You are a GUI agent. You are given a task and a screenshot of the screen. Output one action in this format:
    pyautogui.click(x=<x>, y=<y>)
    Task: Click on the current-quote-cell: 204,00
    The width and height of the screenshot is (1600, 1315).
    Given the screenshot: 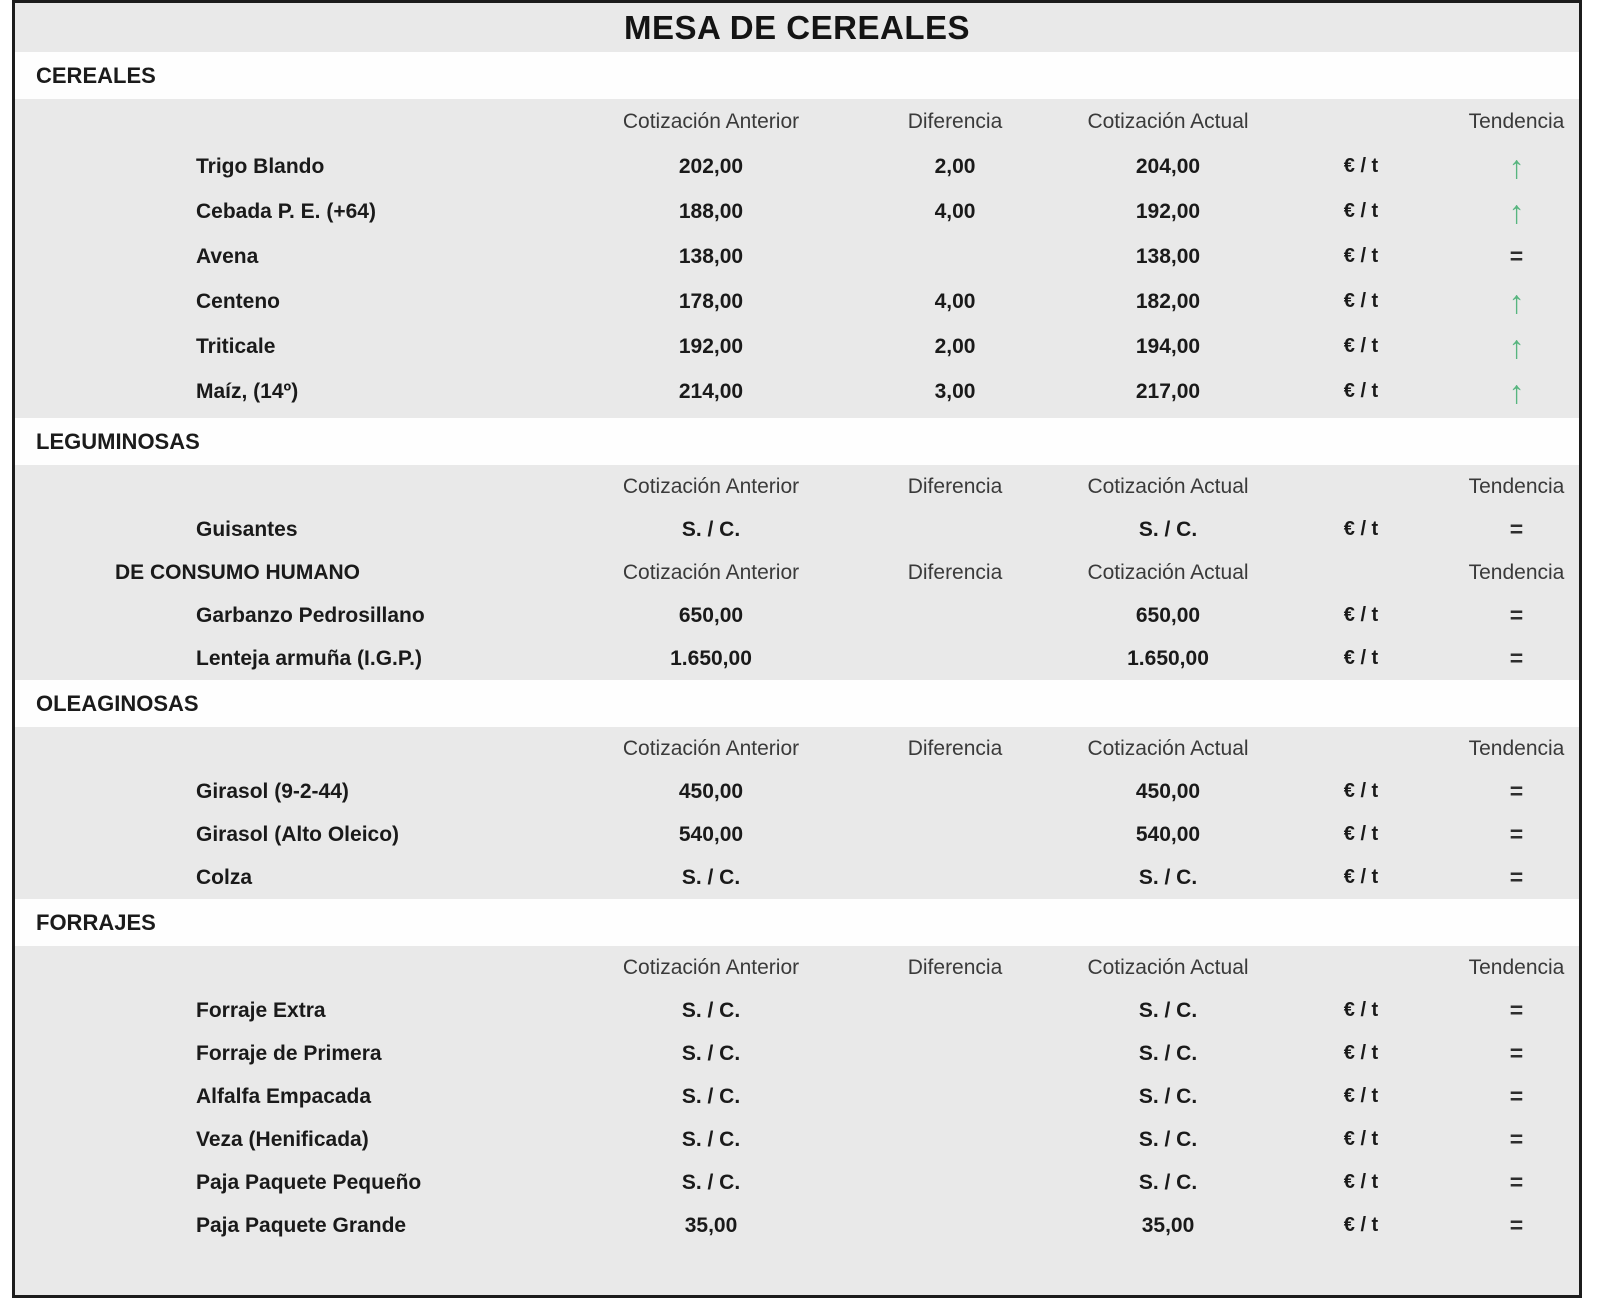 What is the action you would take?
    pyautogui.click(x=1168, y=166)
    